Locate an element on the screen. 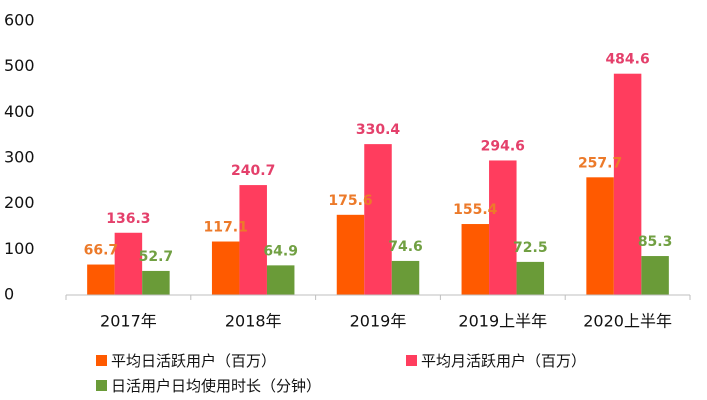 The height and width of the screenshot is (400, 707). legend-label-usage-time: 日活用户日均使用时长（分钟） is located at coordinates (216, 386).